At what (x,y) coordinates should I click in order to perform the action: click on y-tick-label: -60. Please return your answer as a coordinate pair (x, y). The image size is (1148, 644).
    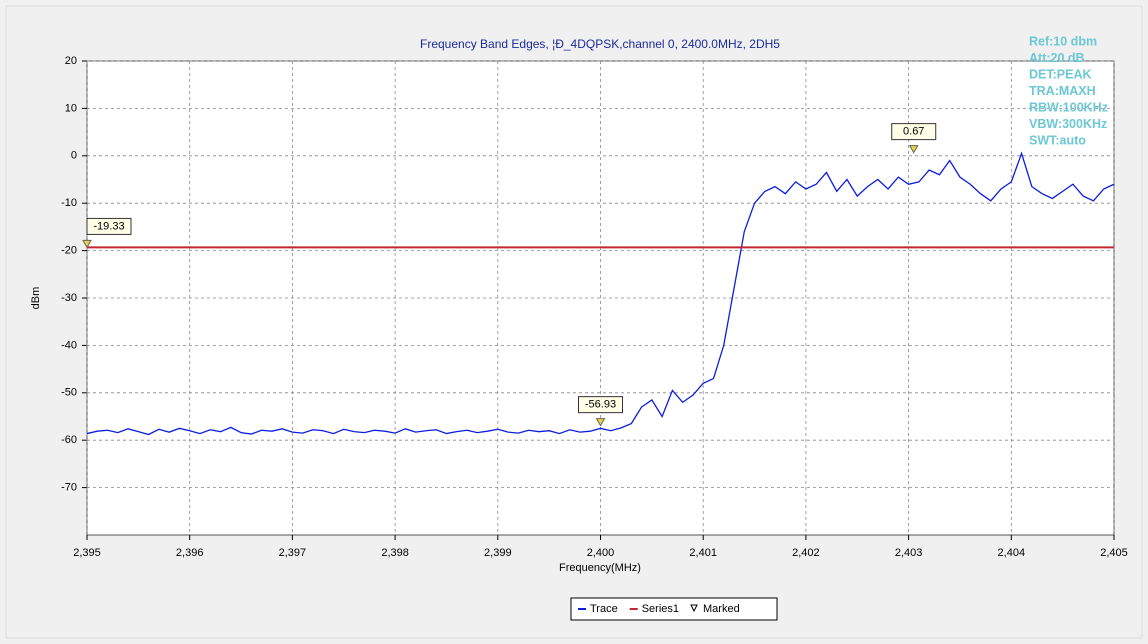
    Looking at the image, I should click on (69, 440).